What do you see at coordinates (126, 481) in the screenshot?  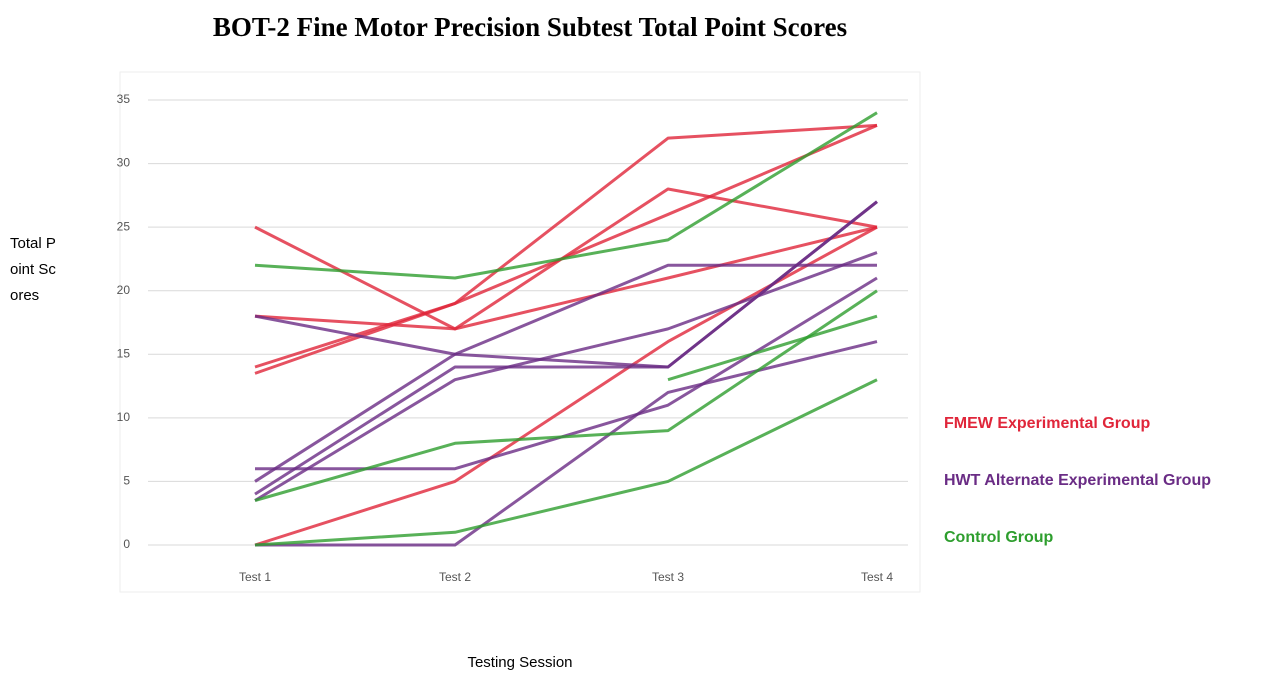 I see `y-tick-label: 5` at bounding box center [126, 481].